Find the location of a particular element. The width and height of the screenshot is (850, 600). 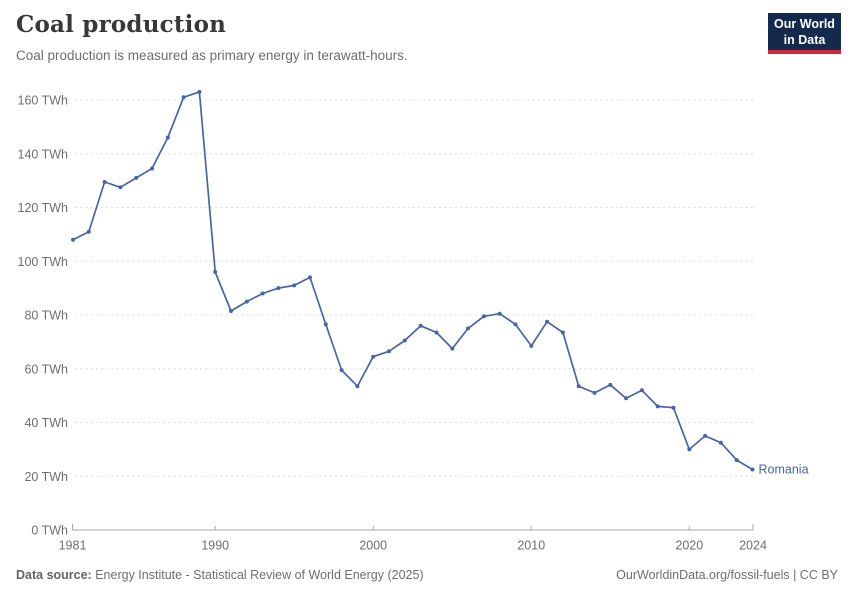

y-axis-label: 60 TWh is located at coordinates (46, 369).